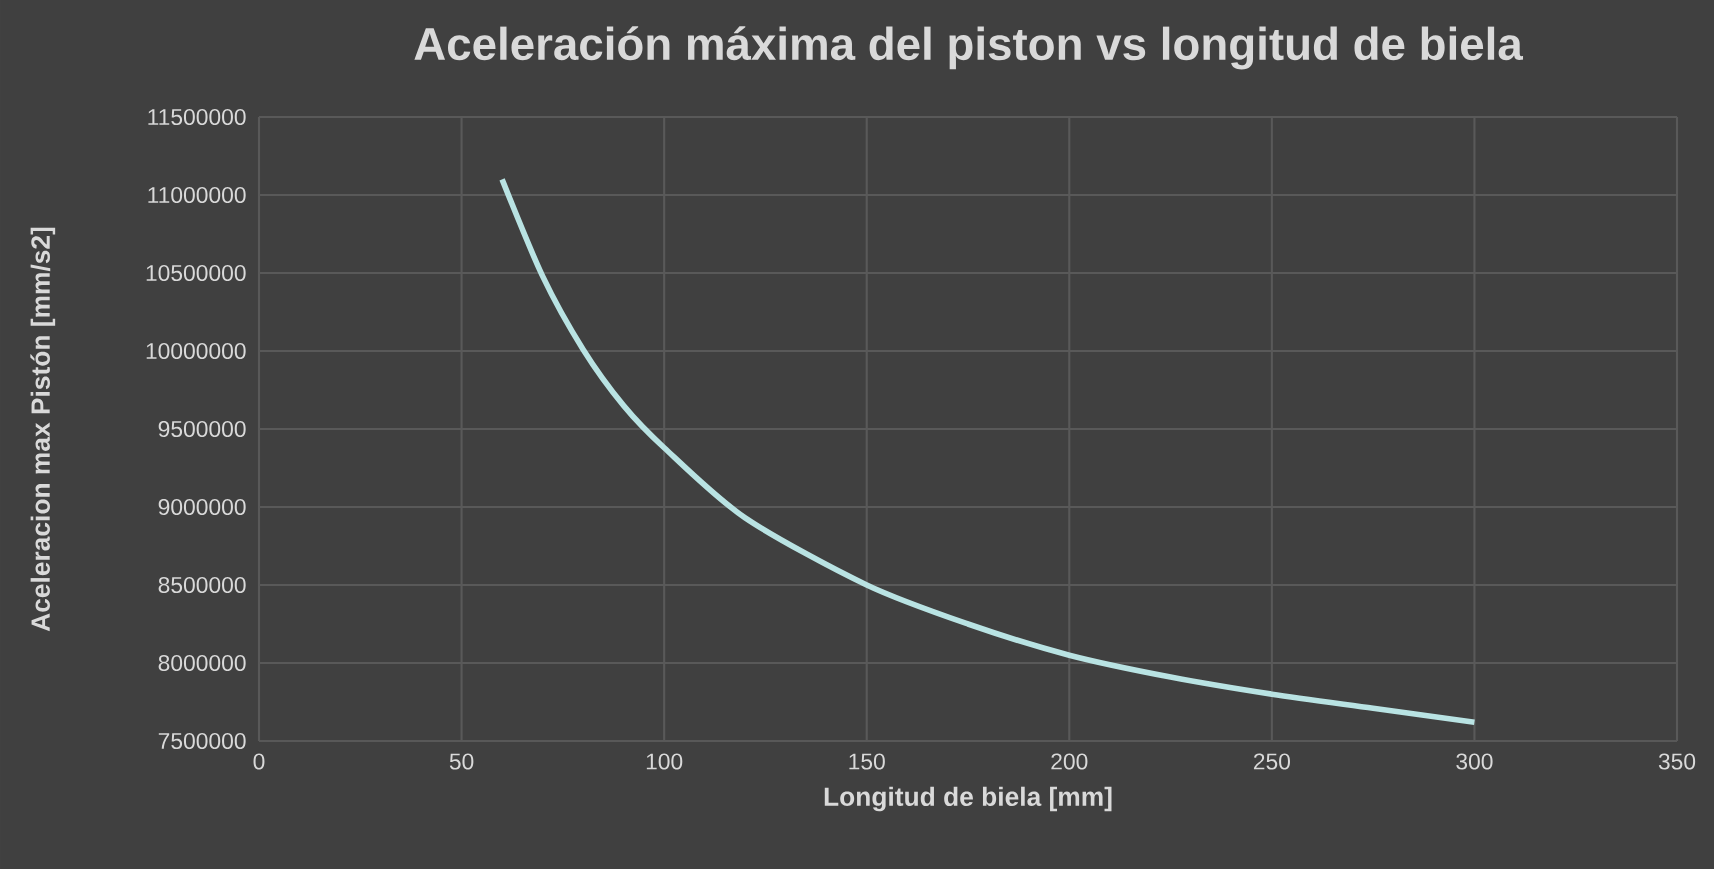 The width and height of the screenshot is (1714, 869). What do you see at coordinates (968, 799) in the screenshot?
I see `x-axis-title: Longitud de biela [mm]` at bounding box center [968, 799].